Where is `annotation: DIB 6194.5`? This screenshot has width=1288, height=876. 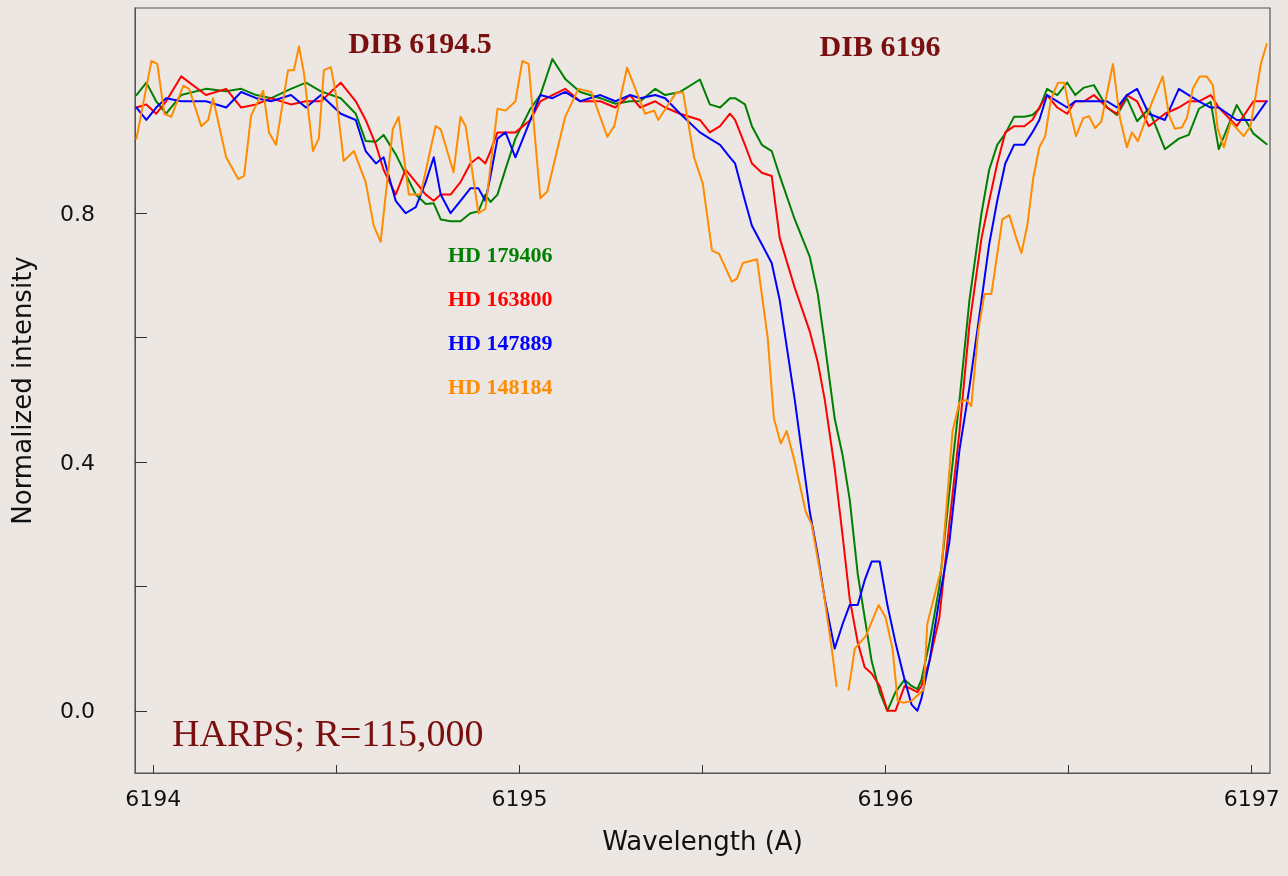
annotation: DIB 6194.5 is located at coordinates (420, 42).